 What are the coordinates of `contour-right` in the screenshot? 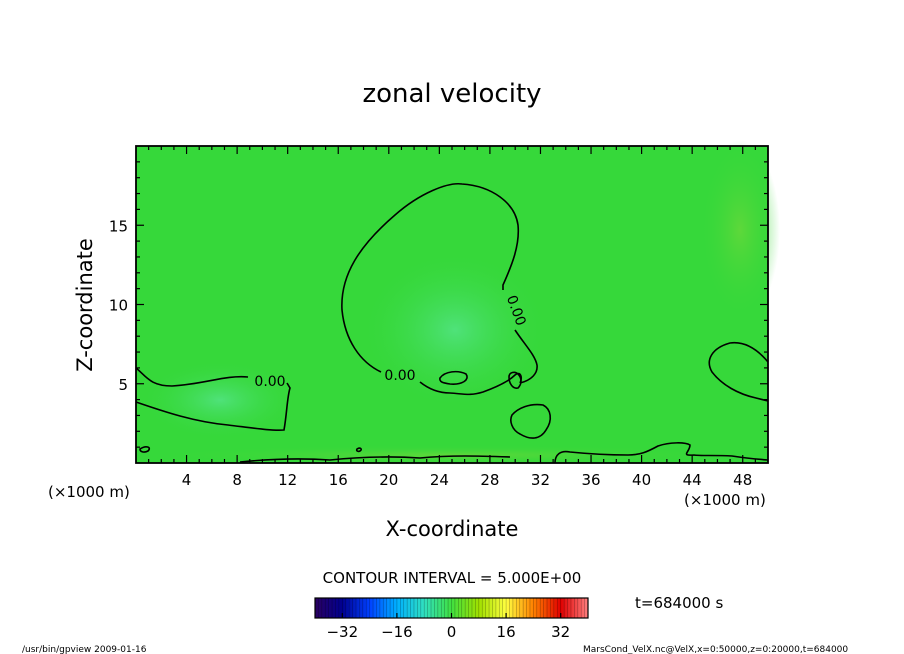 It's located at (738, 371).